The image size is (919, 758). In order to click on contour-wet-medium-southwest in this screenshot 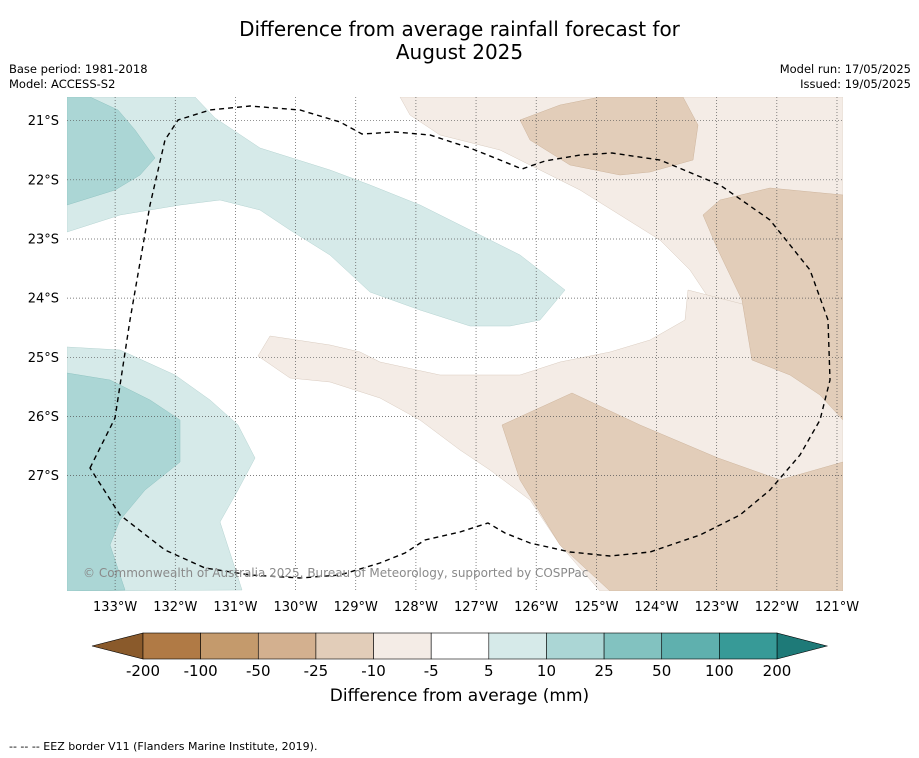, I will do `click(124, 481)`.